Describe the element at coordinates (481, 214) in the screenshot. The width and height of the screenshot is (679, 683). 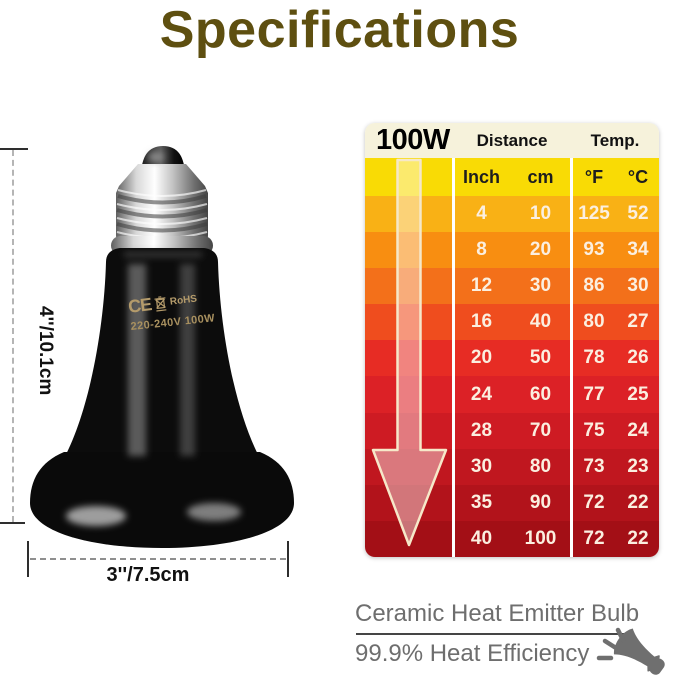
I see `cell-inch: 4` at that location.